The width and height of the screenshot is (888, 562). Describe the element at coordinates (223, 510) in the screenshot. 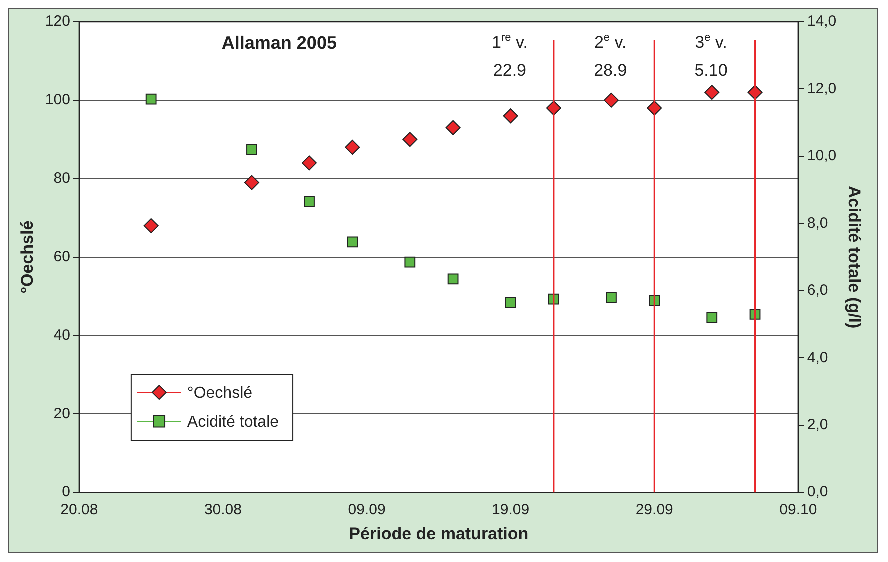

I see `x-tick-label: 30.08` at that location.